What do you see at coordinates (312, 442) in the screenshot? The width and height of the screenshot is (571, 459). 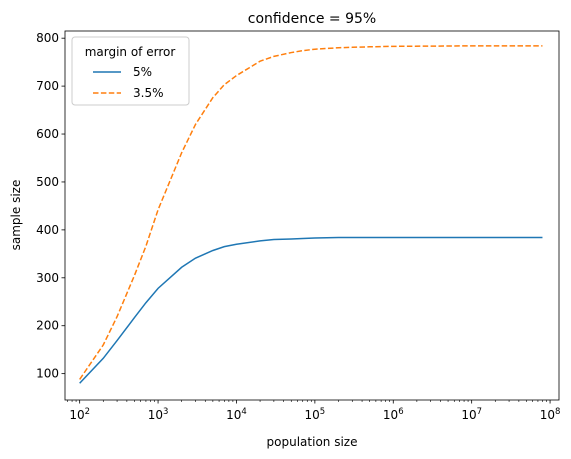 I see `x-axis-label: population size` at bounding box center [312, 442].